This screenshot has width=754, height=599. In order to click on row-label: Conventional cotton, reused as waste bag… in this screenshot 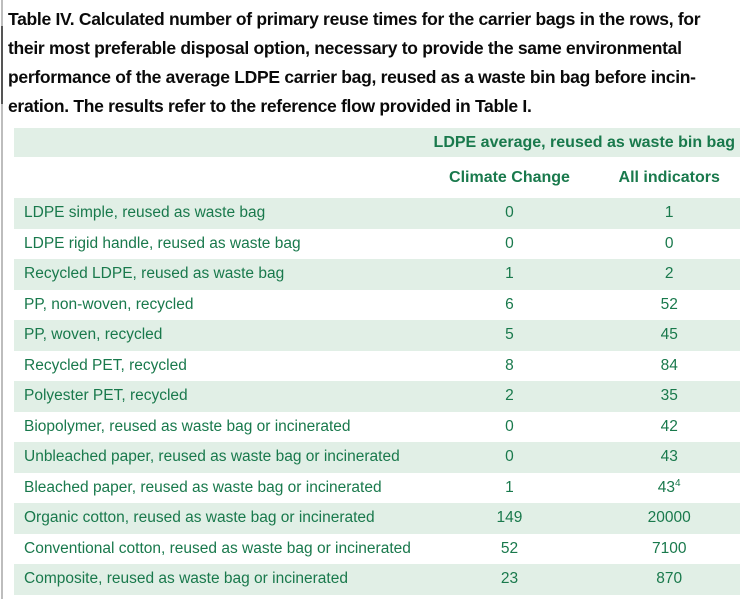, I will do `click(217, 548)`.